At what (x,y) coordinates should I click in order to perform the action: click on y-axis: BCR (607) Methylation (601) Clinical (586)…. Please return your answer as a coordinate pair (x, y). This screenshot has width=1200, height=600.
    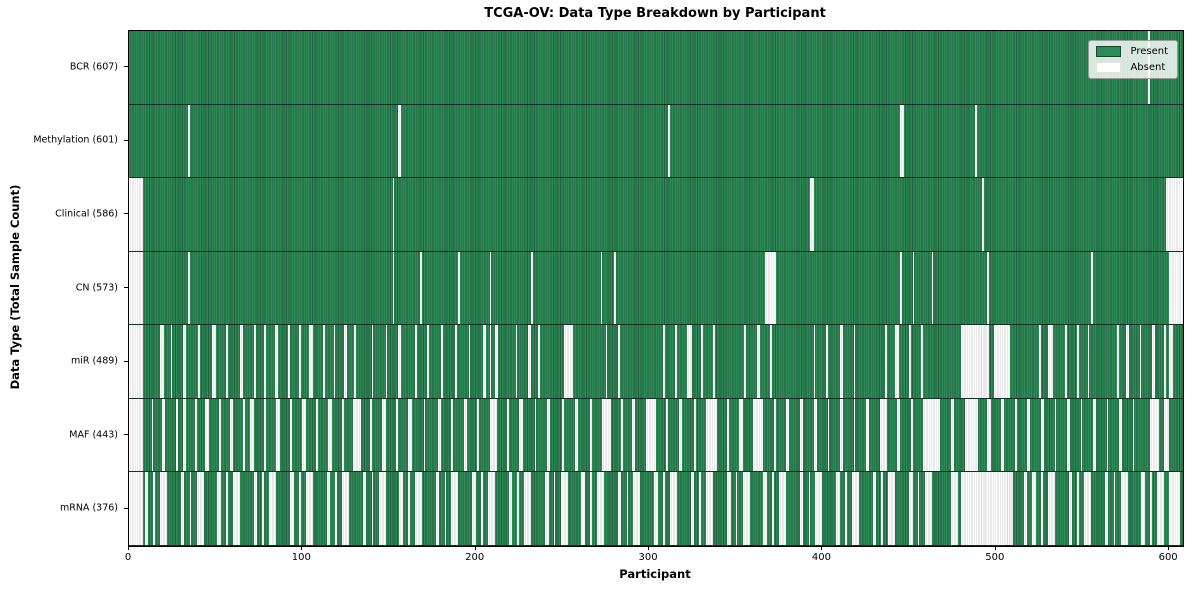
    Looking at the image, I should click on (64, 287).